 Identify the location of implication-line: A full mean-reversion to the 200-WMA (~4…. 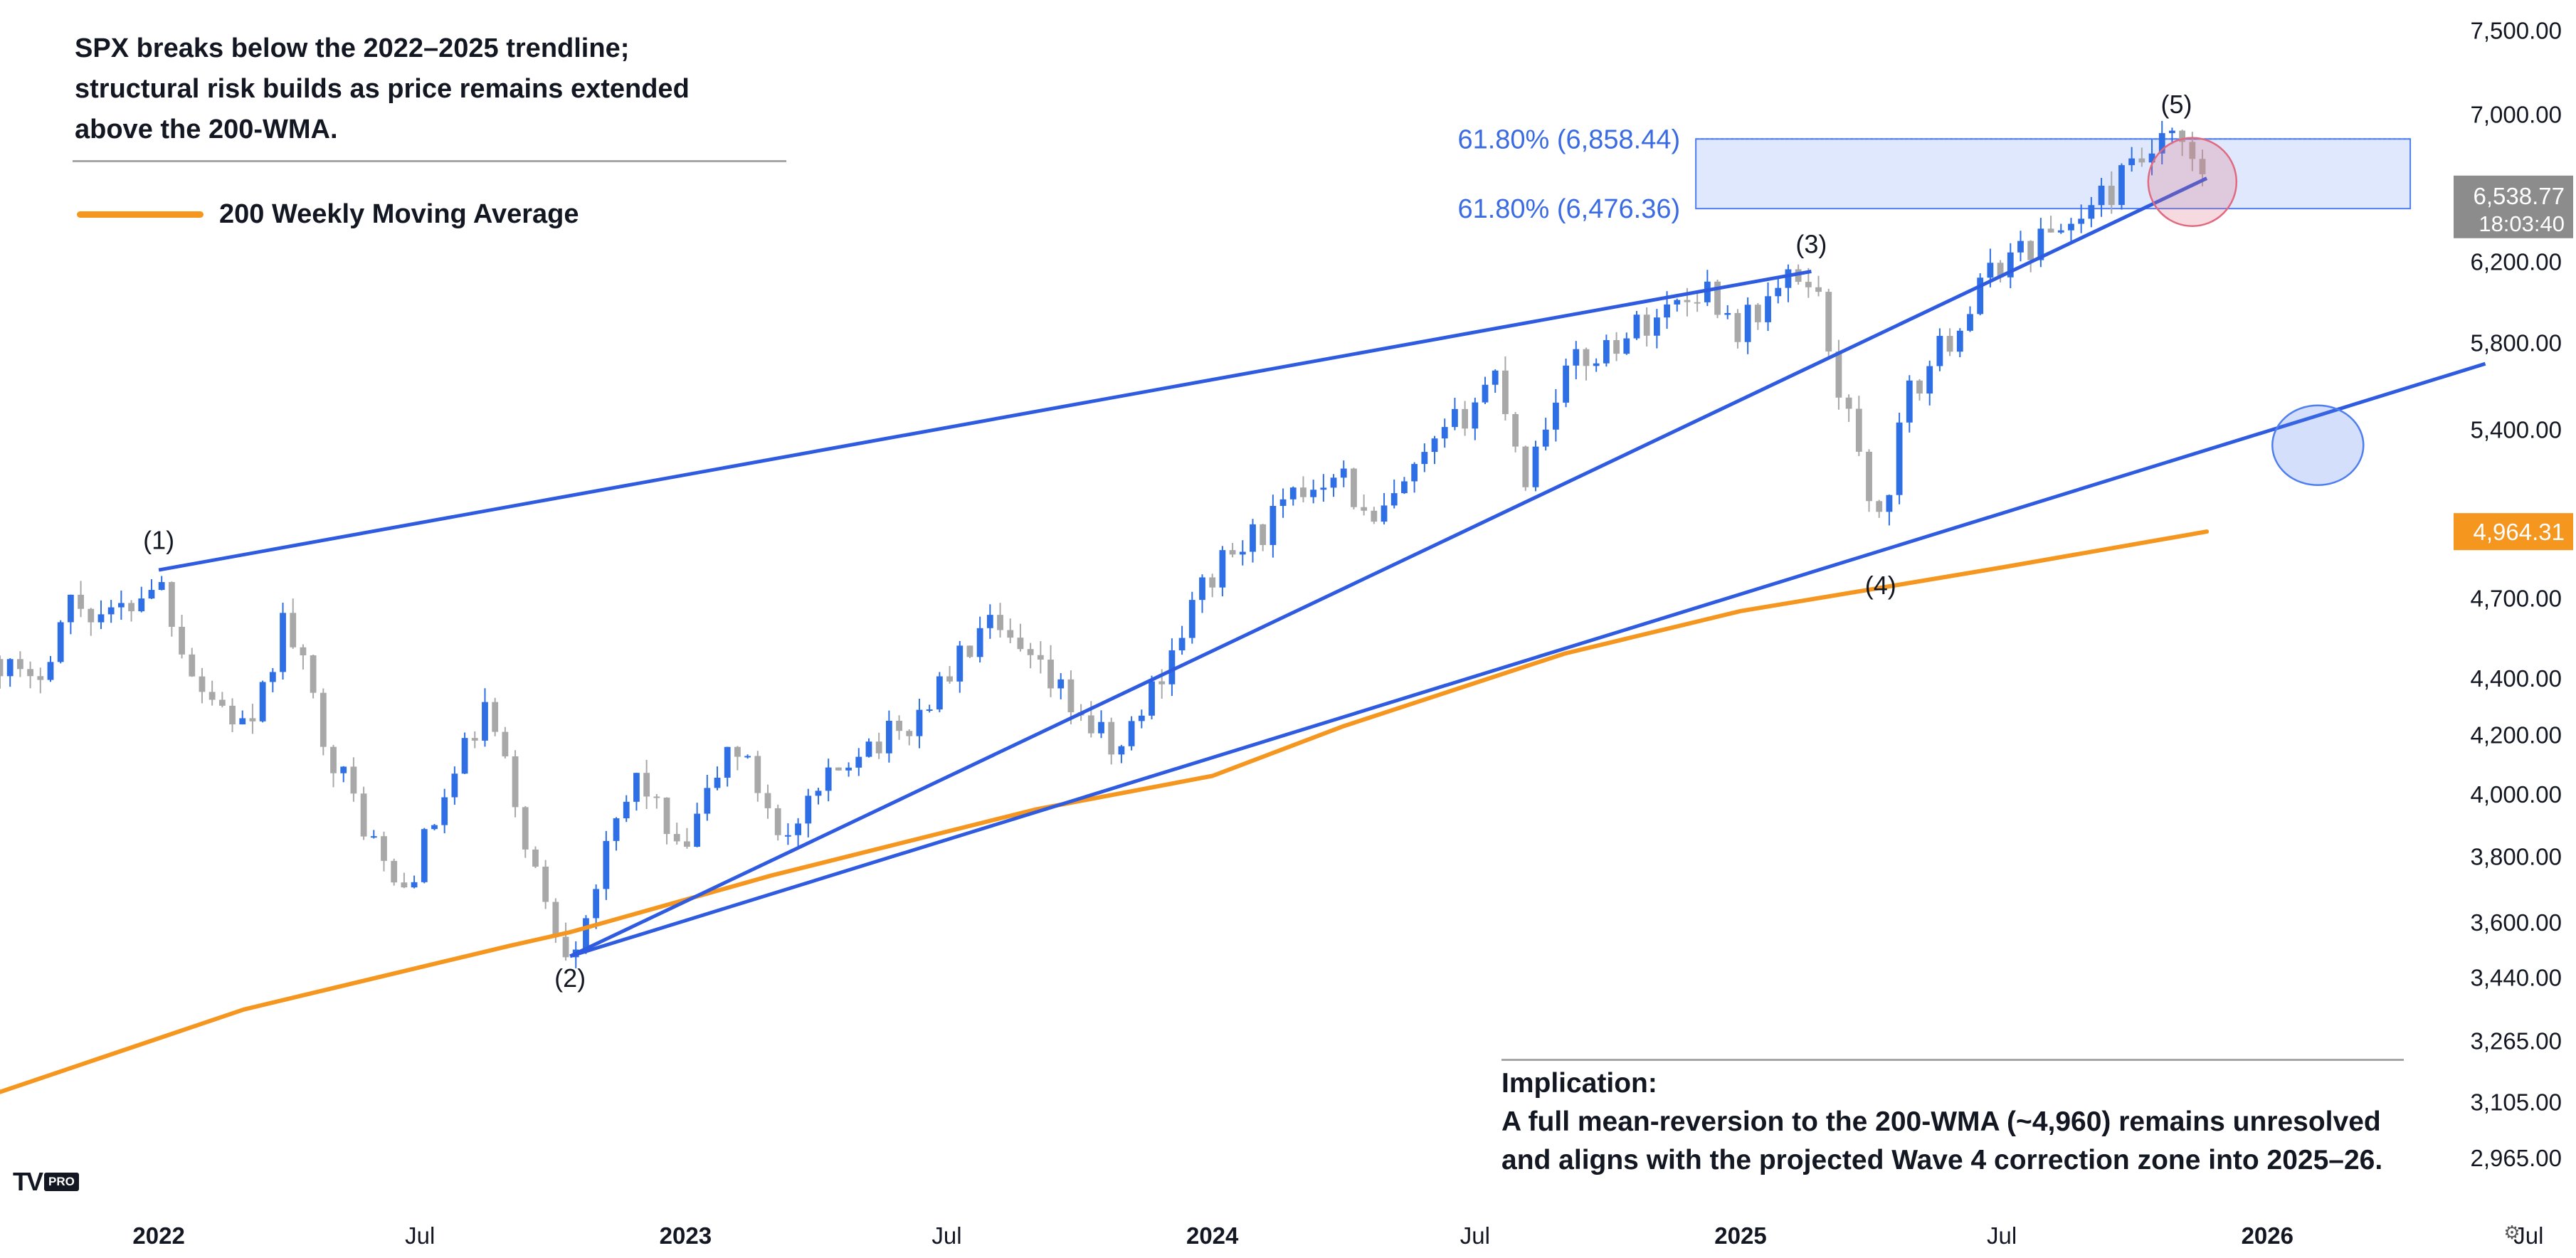
(1941, 1122).